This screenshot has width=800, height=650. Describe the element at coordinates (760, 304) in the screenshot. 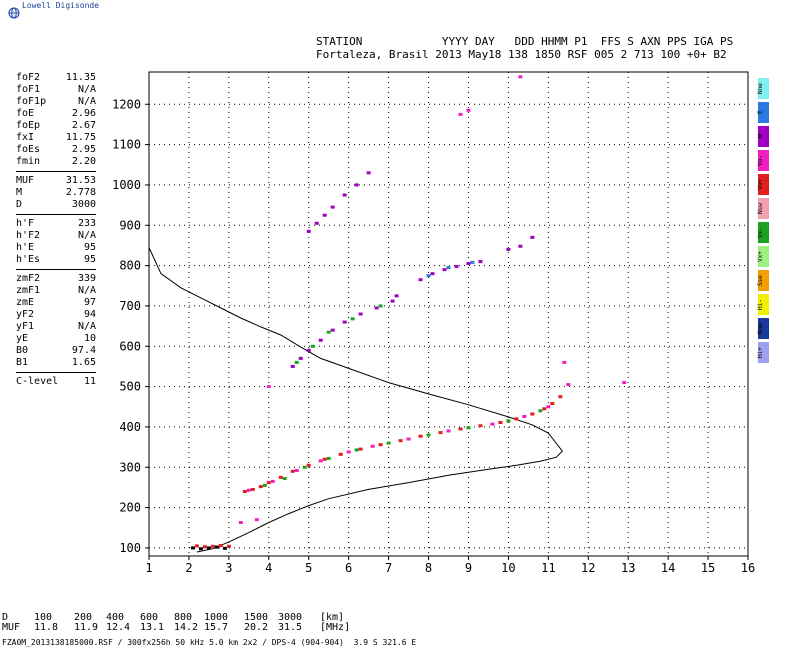

I see `legend-label: Hi-` at that location.